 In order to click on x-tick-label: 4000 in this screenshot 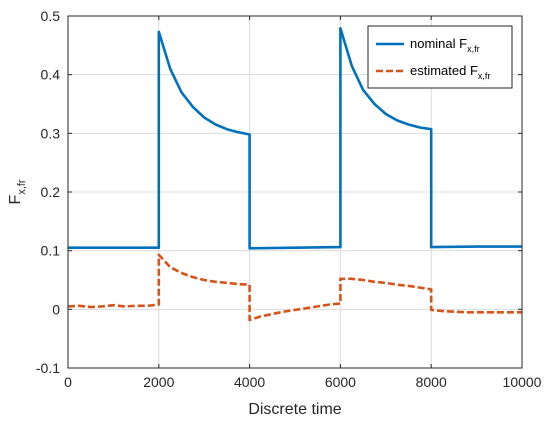, I will do `click(249, 382)`.